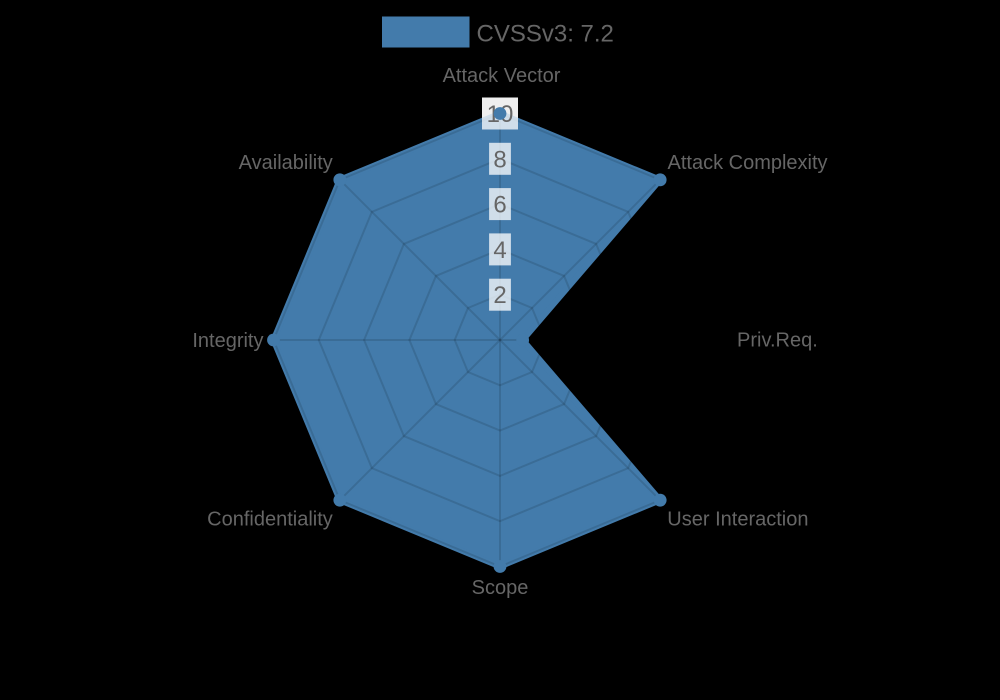 This screenshot has width=1000, height=700. What do you see at coordinates (737, 519) in the screenshot?
I see `svg-text: User Interaction` at bounding box center [737, 519].